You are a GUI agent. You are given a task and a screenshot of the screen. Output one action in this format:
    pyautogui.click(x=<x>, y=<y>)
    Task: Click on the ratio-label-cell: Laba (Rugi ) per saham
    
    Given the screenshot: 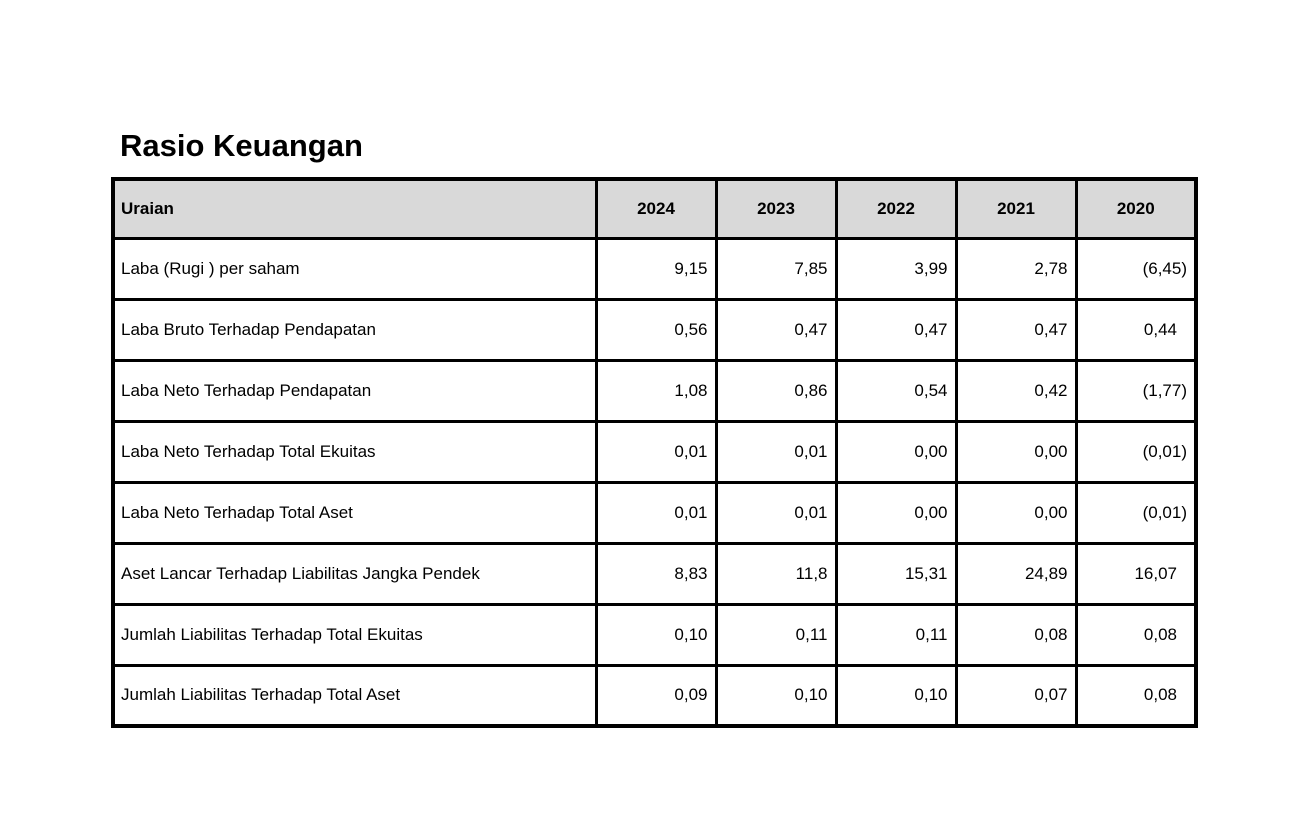 What is the action you would take?
    pyautogui.click(x=354, y=268)
    